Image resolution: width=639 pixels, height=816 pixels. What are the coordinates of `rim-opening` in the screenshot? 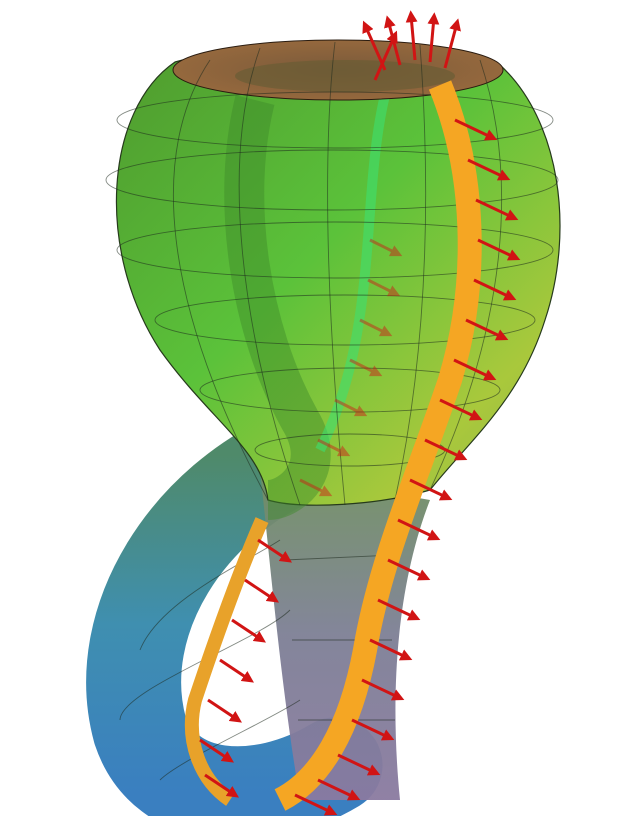 It's located at (345, 76).